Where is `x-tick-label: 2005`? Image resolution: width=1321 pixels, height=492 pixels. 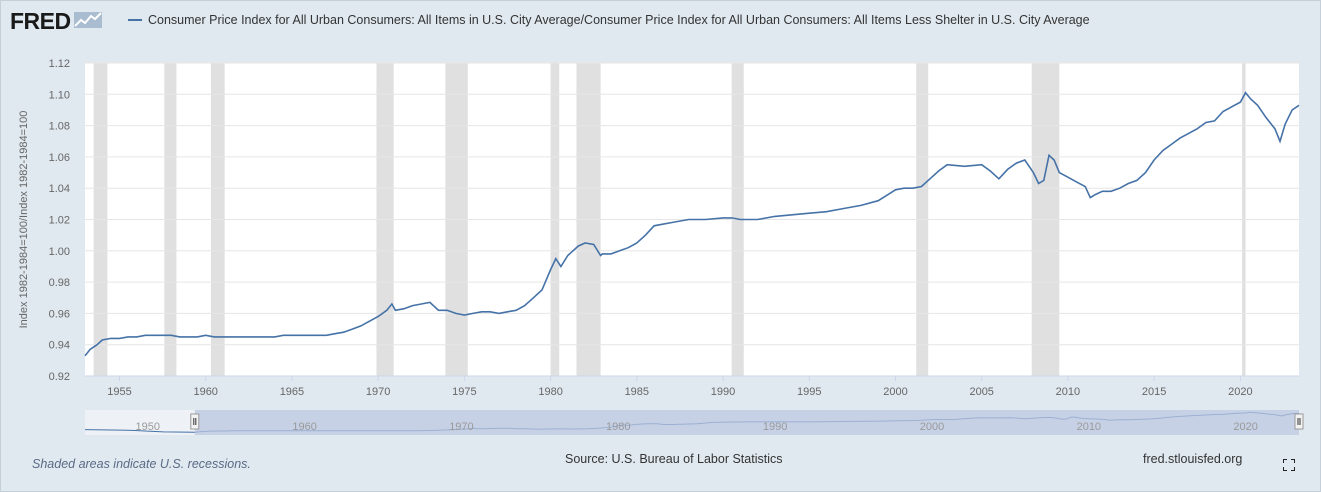 x-tick-label: 2005 is located at coordinates (981, 392).